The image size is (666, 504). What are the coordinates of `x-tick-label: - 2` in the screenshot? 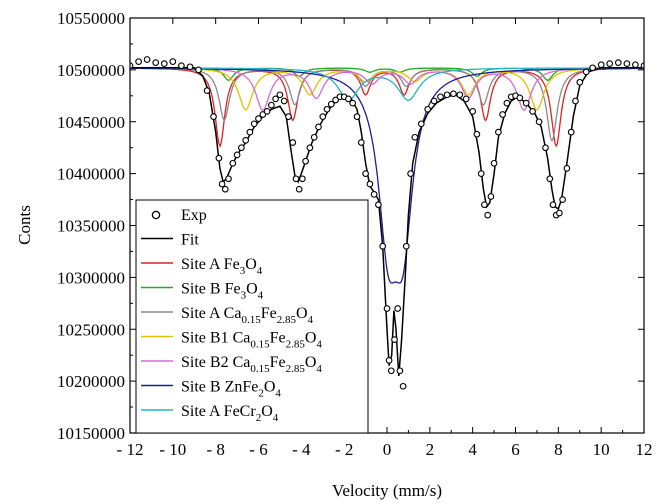 It's located at (344, 449).